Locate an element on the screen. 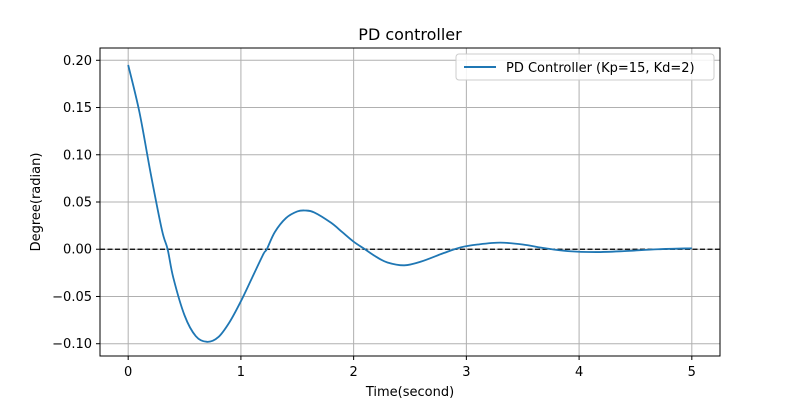  chart-title: PD controller is located at coordinates (410, 34).